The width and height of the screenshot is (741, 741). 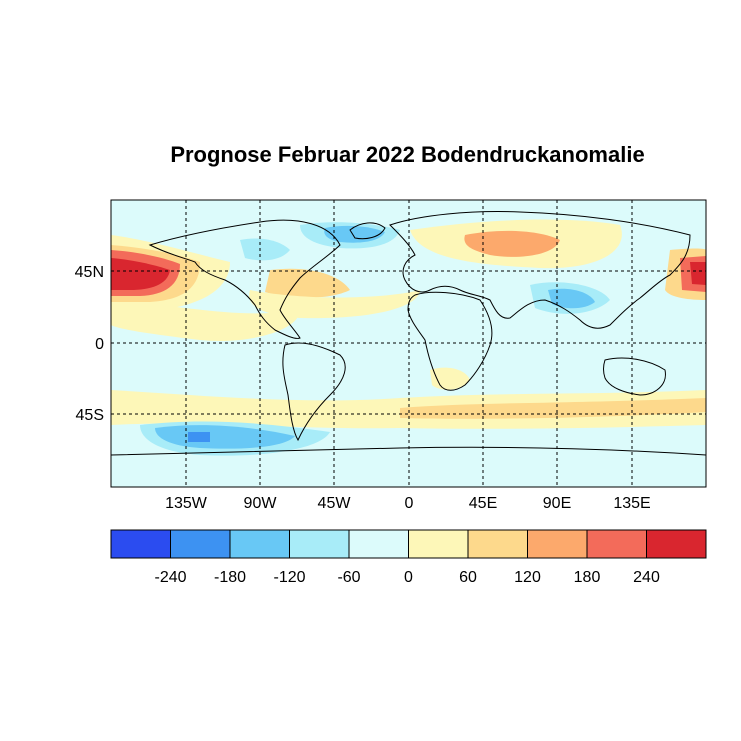 I want to click on lon-label-90e: 90E, so click(x=557, y=503).